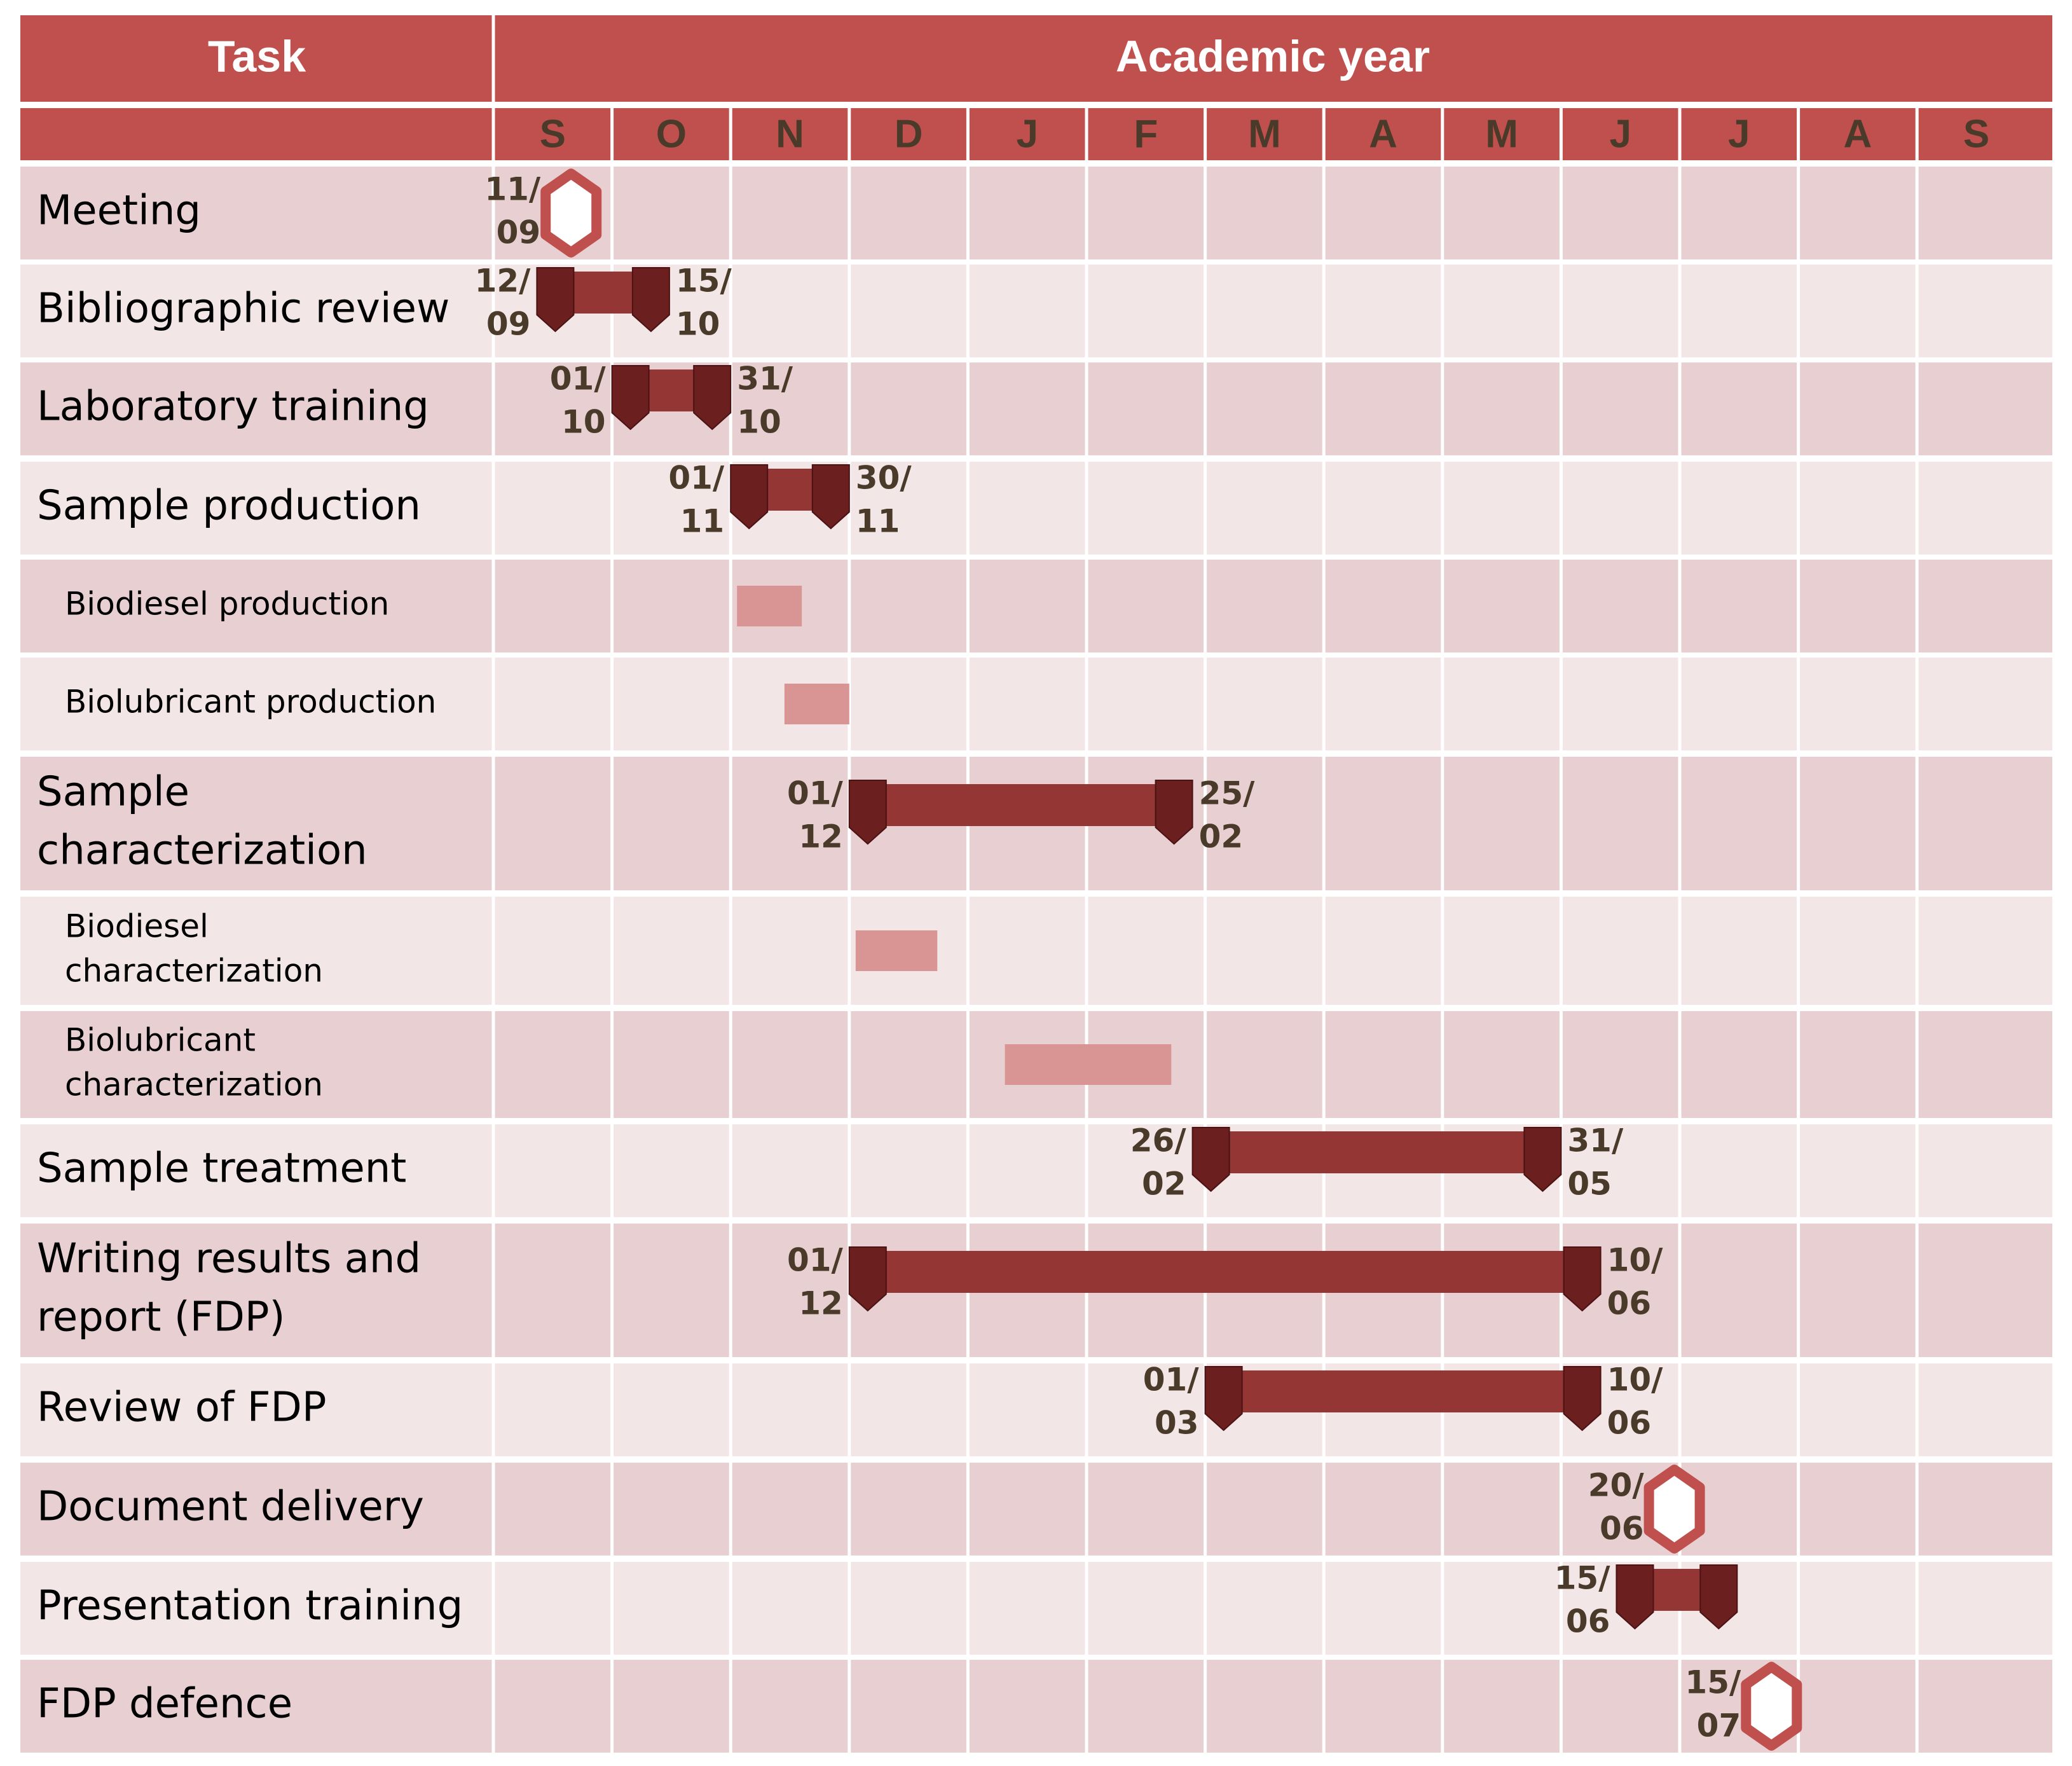  Describe the element at coordinates (884, 479) in the screenshot. I see `end-date-label: 30/` at that location.